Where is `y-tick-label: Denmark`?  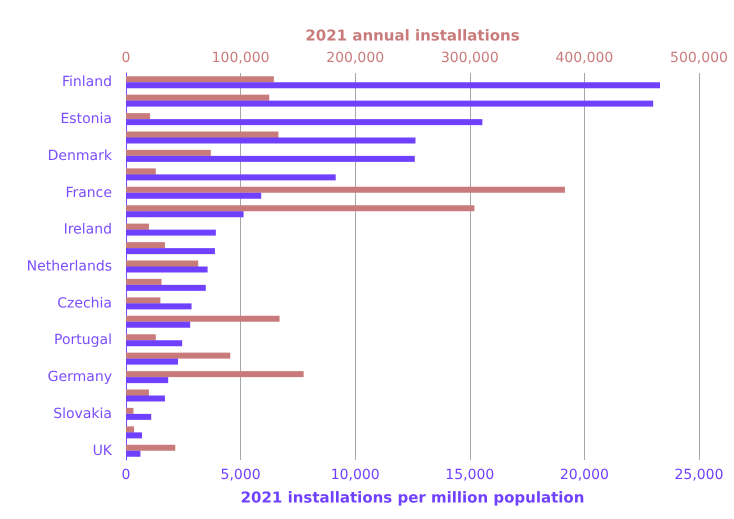
y-tick-label: Denmark is located at coordinates (80, 156).